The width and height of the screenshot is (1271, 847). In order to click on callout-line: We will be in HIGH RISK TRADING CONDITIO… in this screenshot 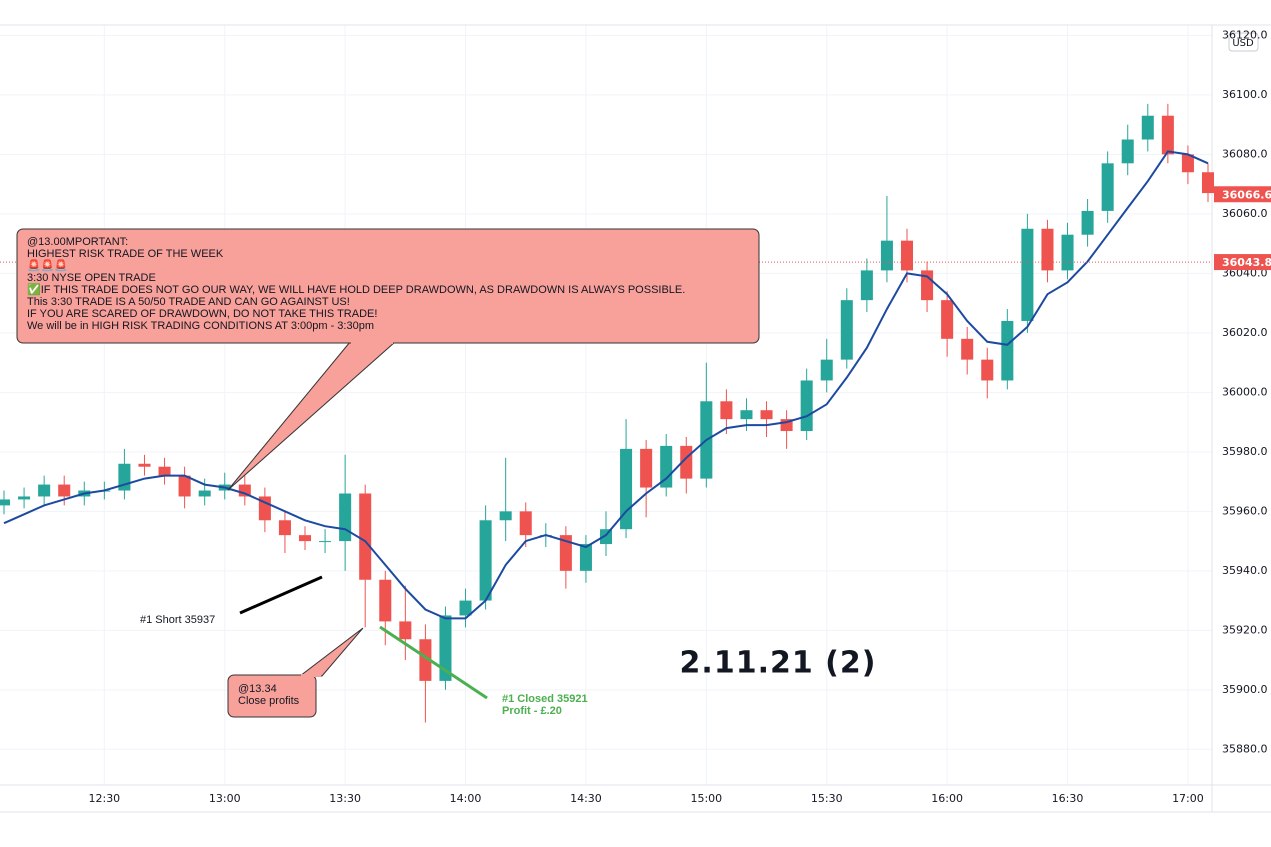, I will do `click(200, 326)`.